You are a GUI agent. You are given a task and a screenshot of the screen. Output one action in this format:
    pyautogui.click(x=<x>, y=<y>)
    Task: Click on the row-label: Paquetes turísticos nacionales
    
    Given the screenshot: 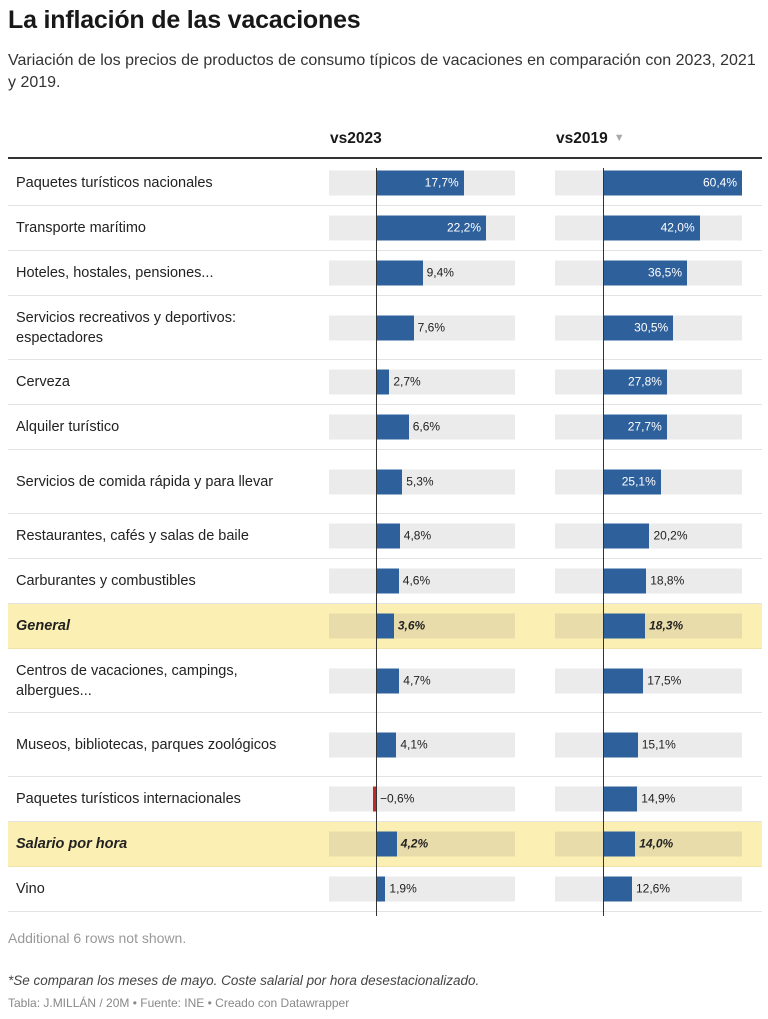 What is the action you would take?
    pyautogui.click(x=114, y=183)
    